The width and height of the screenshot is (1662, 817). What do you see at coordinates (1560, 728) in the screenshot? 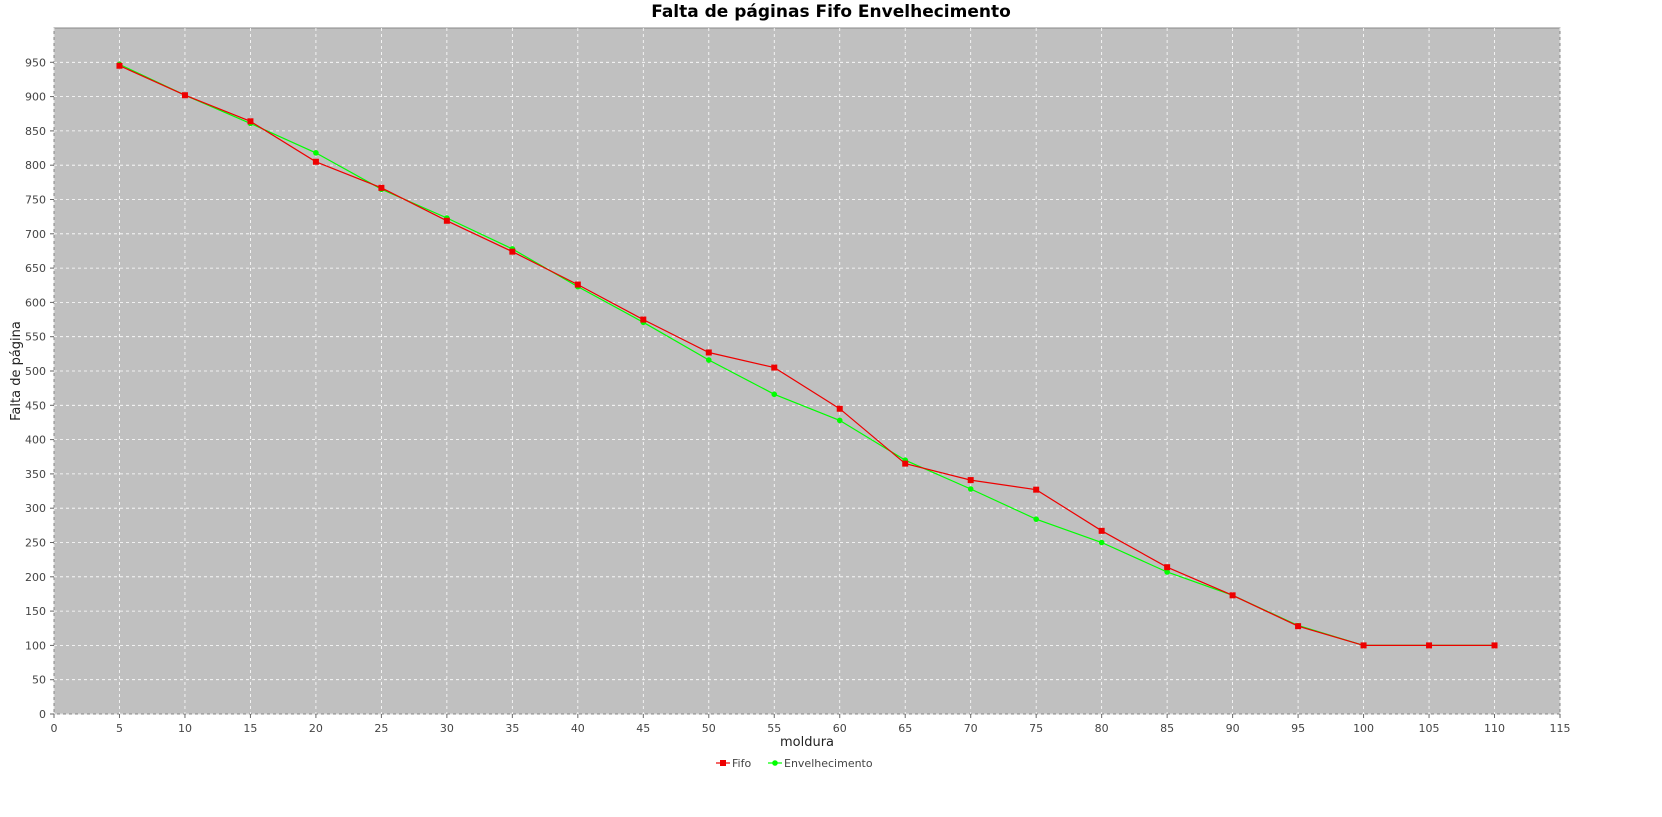
I see `x-tick-label: 115` at bounding box center [1560, 728].